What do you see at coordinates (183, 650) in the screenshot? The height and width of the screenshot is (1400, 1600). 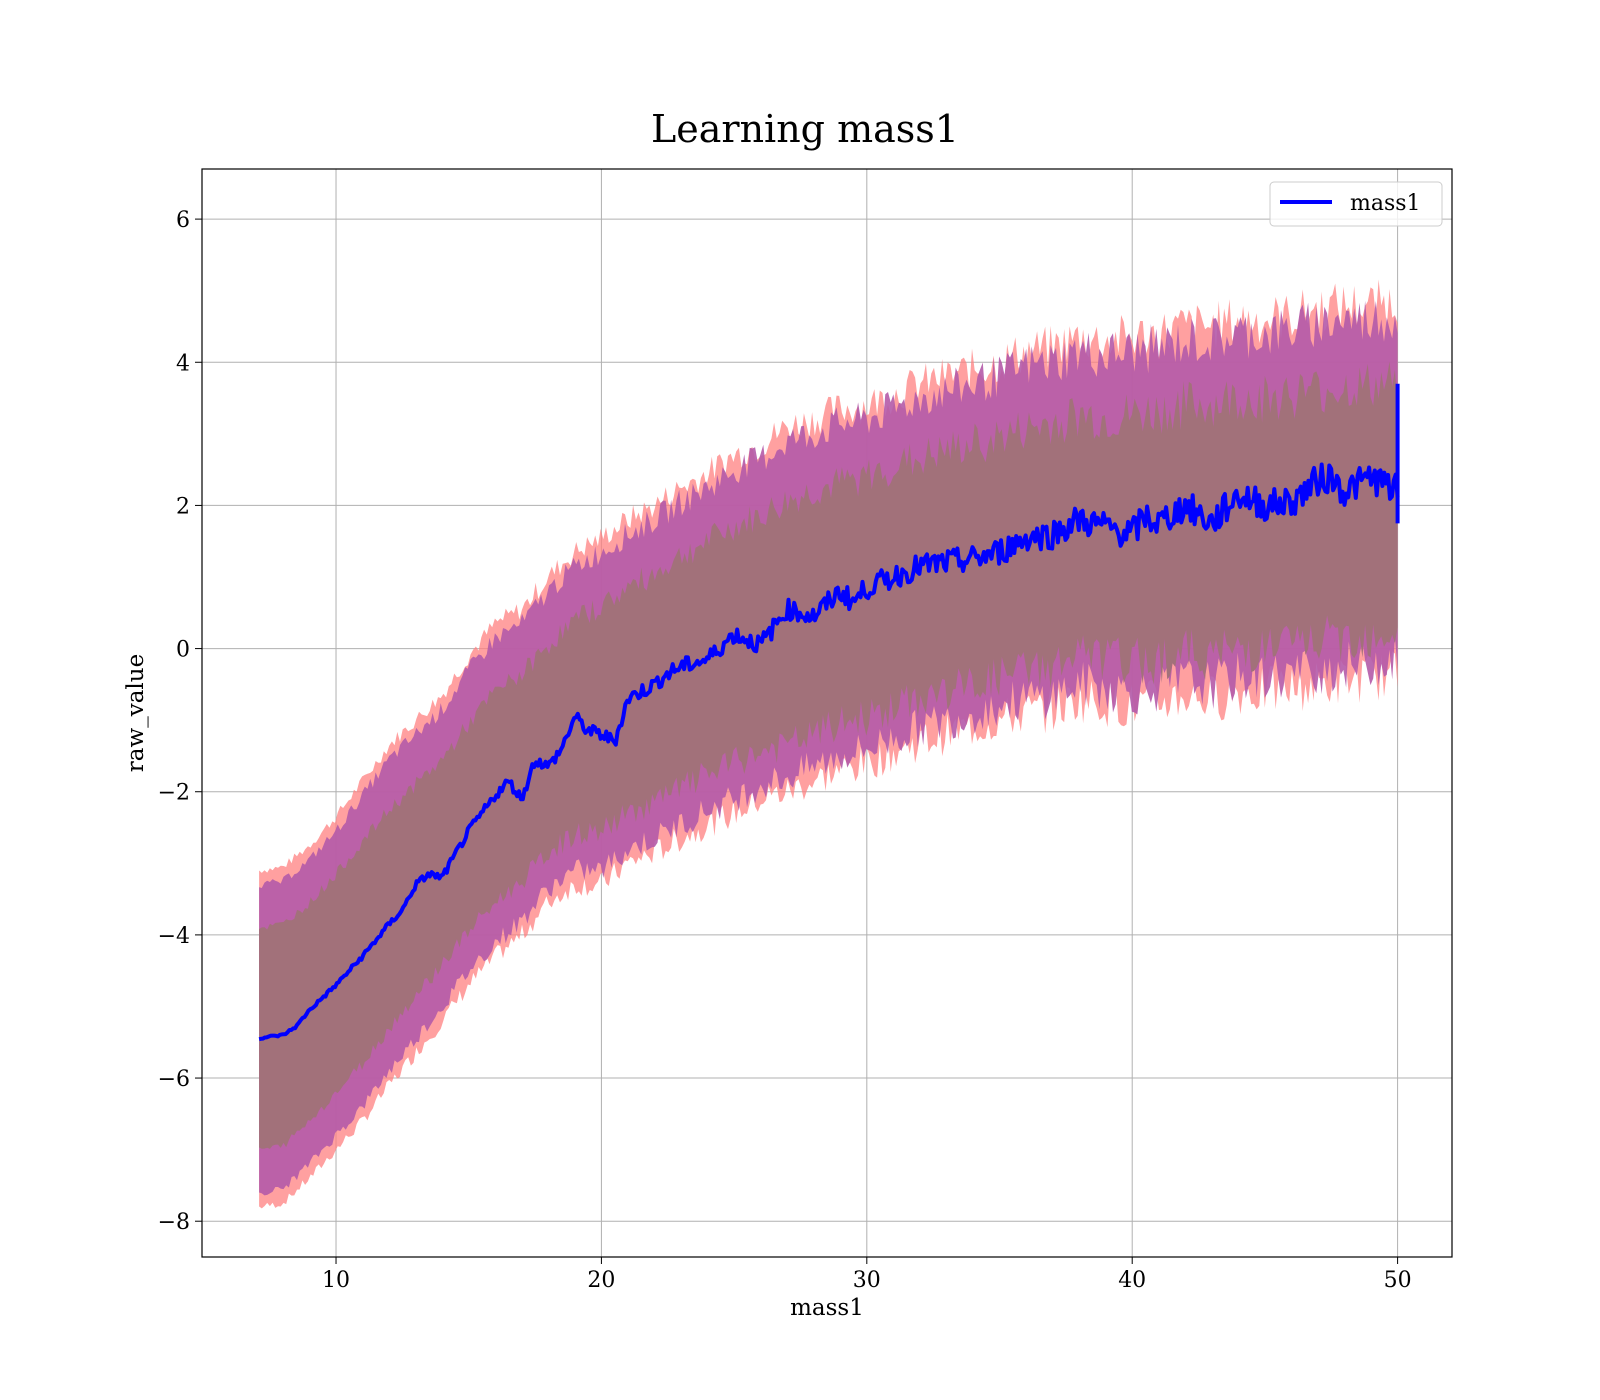 I see `y-tick-label: 0` at bounding box center [183, 650].